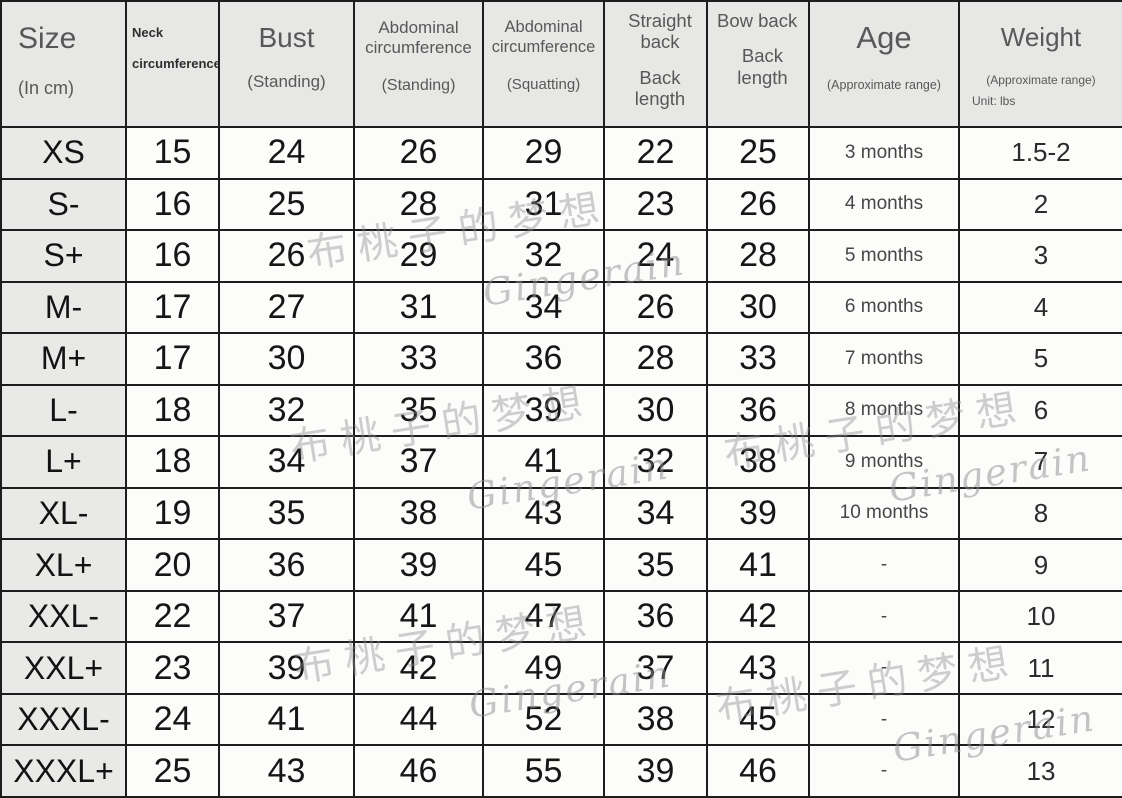  What do you see at coordinates (172, 668) in the screenshot?
I see `cell-neck: 23` at bounding box center [172, 668].